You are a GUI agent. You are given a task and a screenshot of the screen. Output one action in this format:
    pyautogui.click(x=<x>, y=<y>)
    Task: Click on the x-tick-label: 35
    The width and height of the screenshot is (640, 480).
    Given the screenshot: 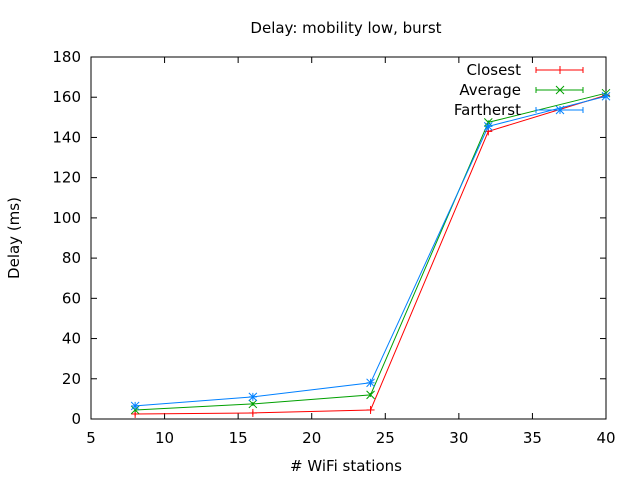 What is the action you would take?
    pyautogui.click(x=532, y=438)
    